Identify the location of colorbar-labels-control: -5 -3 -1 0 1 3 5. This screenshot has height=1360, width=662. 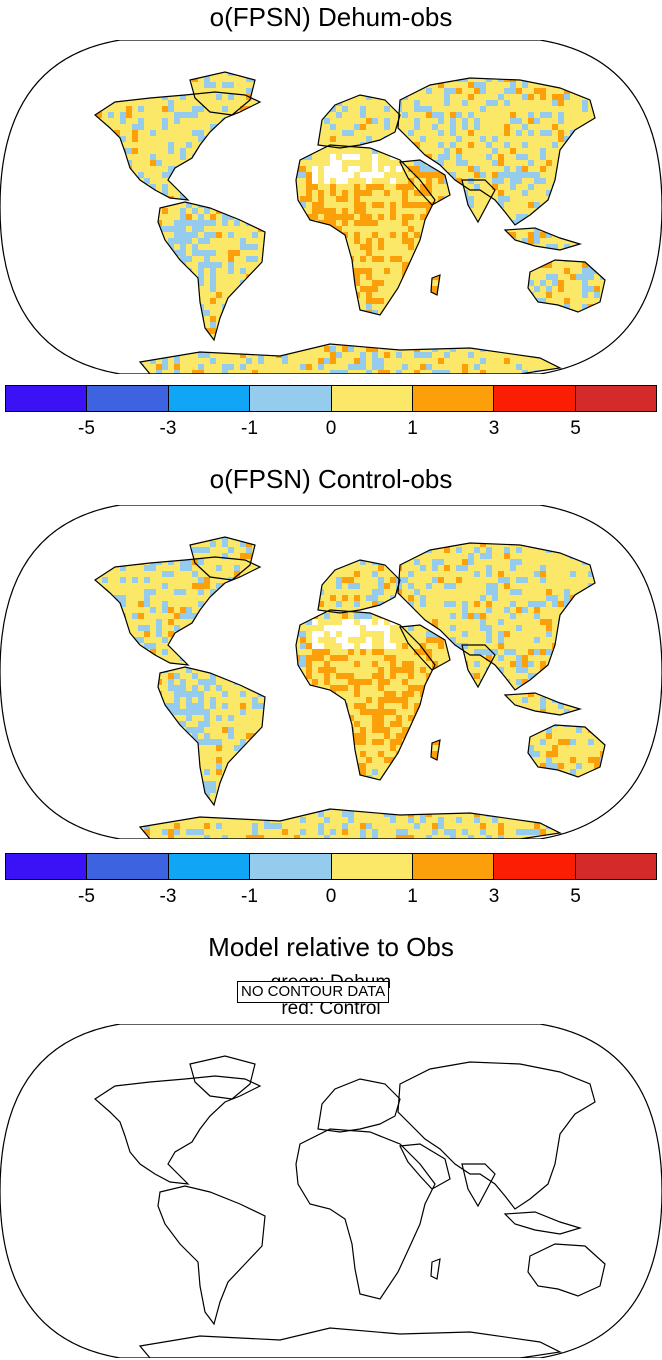
(331, 899).